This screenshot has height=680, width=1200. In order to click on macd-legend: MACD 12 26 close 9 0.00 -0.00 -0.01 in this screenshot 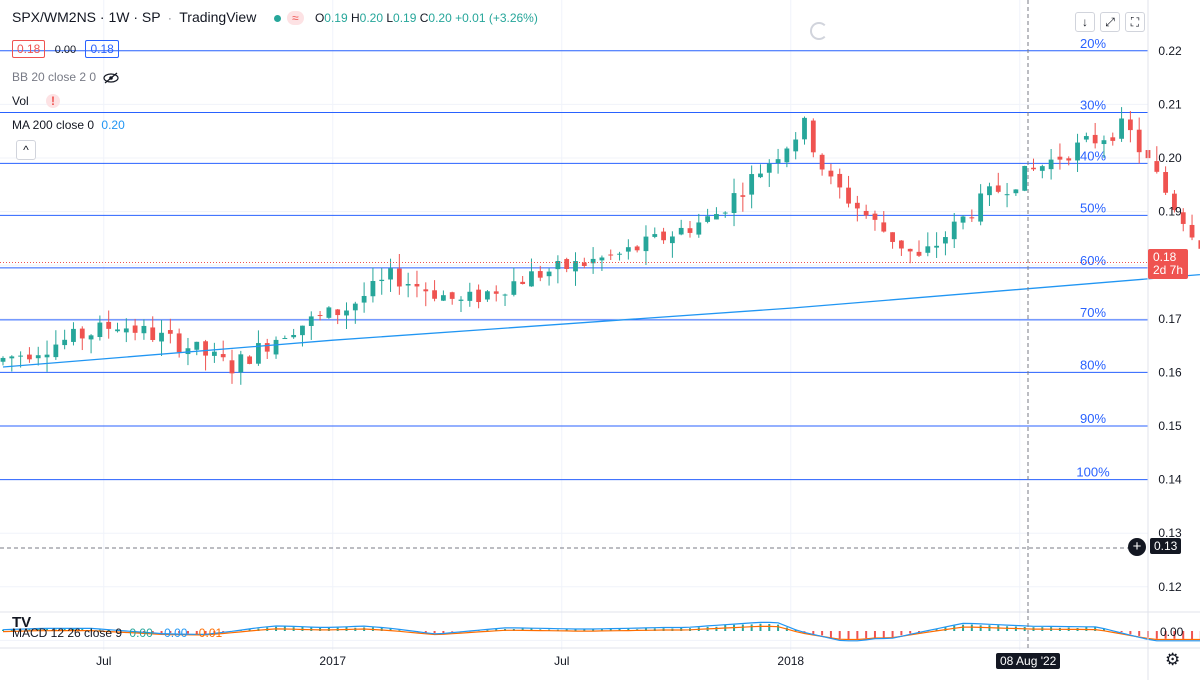, I will do `click(117, 633)`.